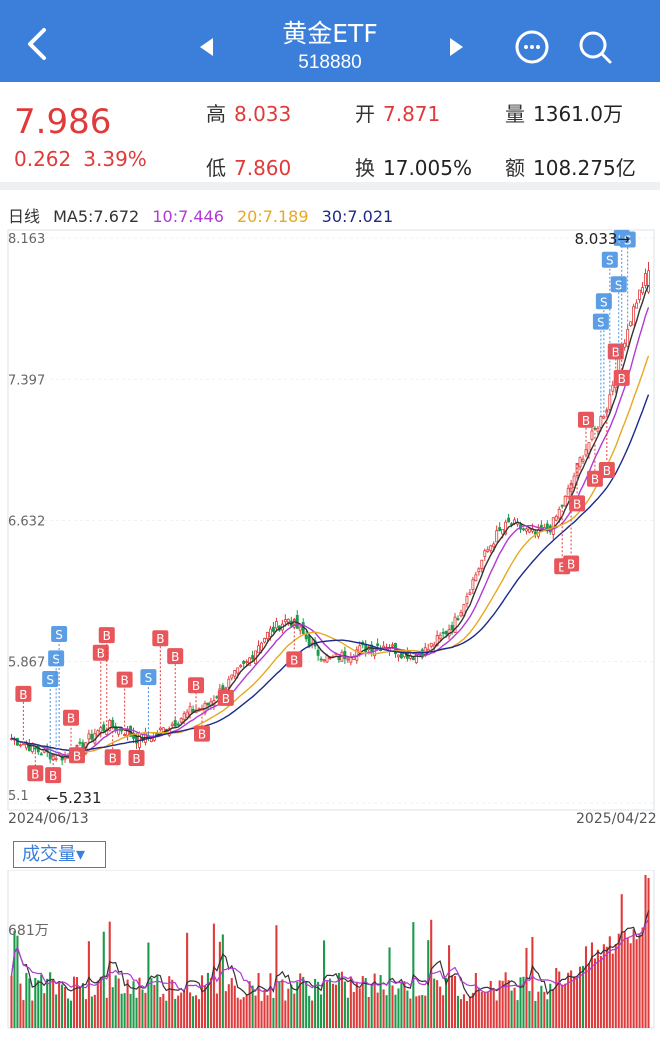  What do you see at coordinates (40, 46) in the screenshot?
I see `back-icon` at bounding box center [40, 46].